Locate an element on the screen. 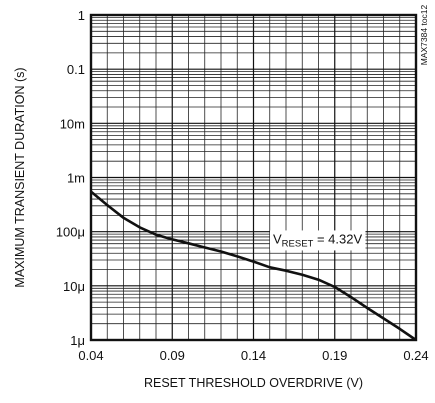 This screenshot has height=403, width=435. x-tick-label: 0.14 is located at coordinates (253, 355).